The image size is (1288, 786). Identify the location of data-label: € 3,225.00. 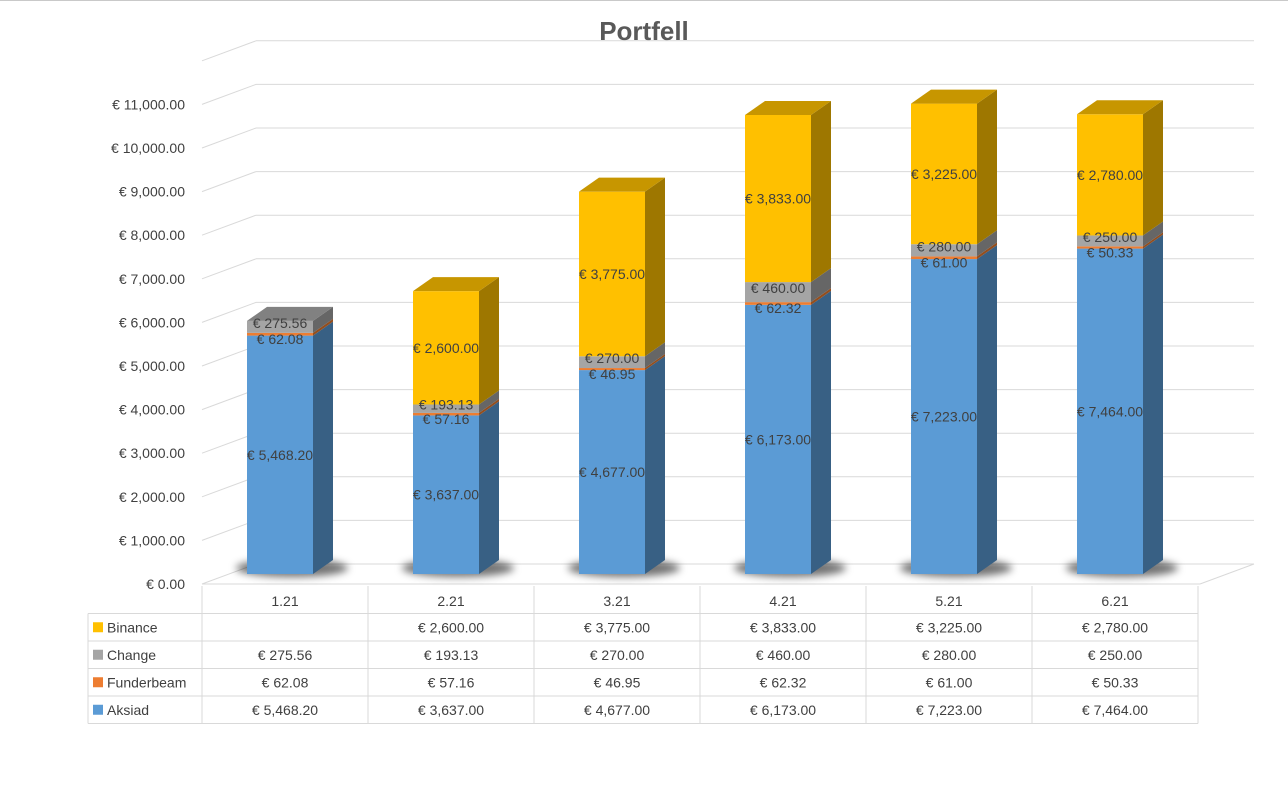
(944, 174).